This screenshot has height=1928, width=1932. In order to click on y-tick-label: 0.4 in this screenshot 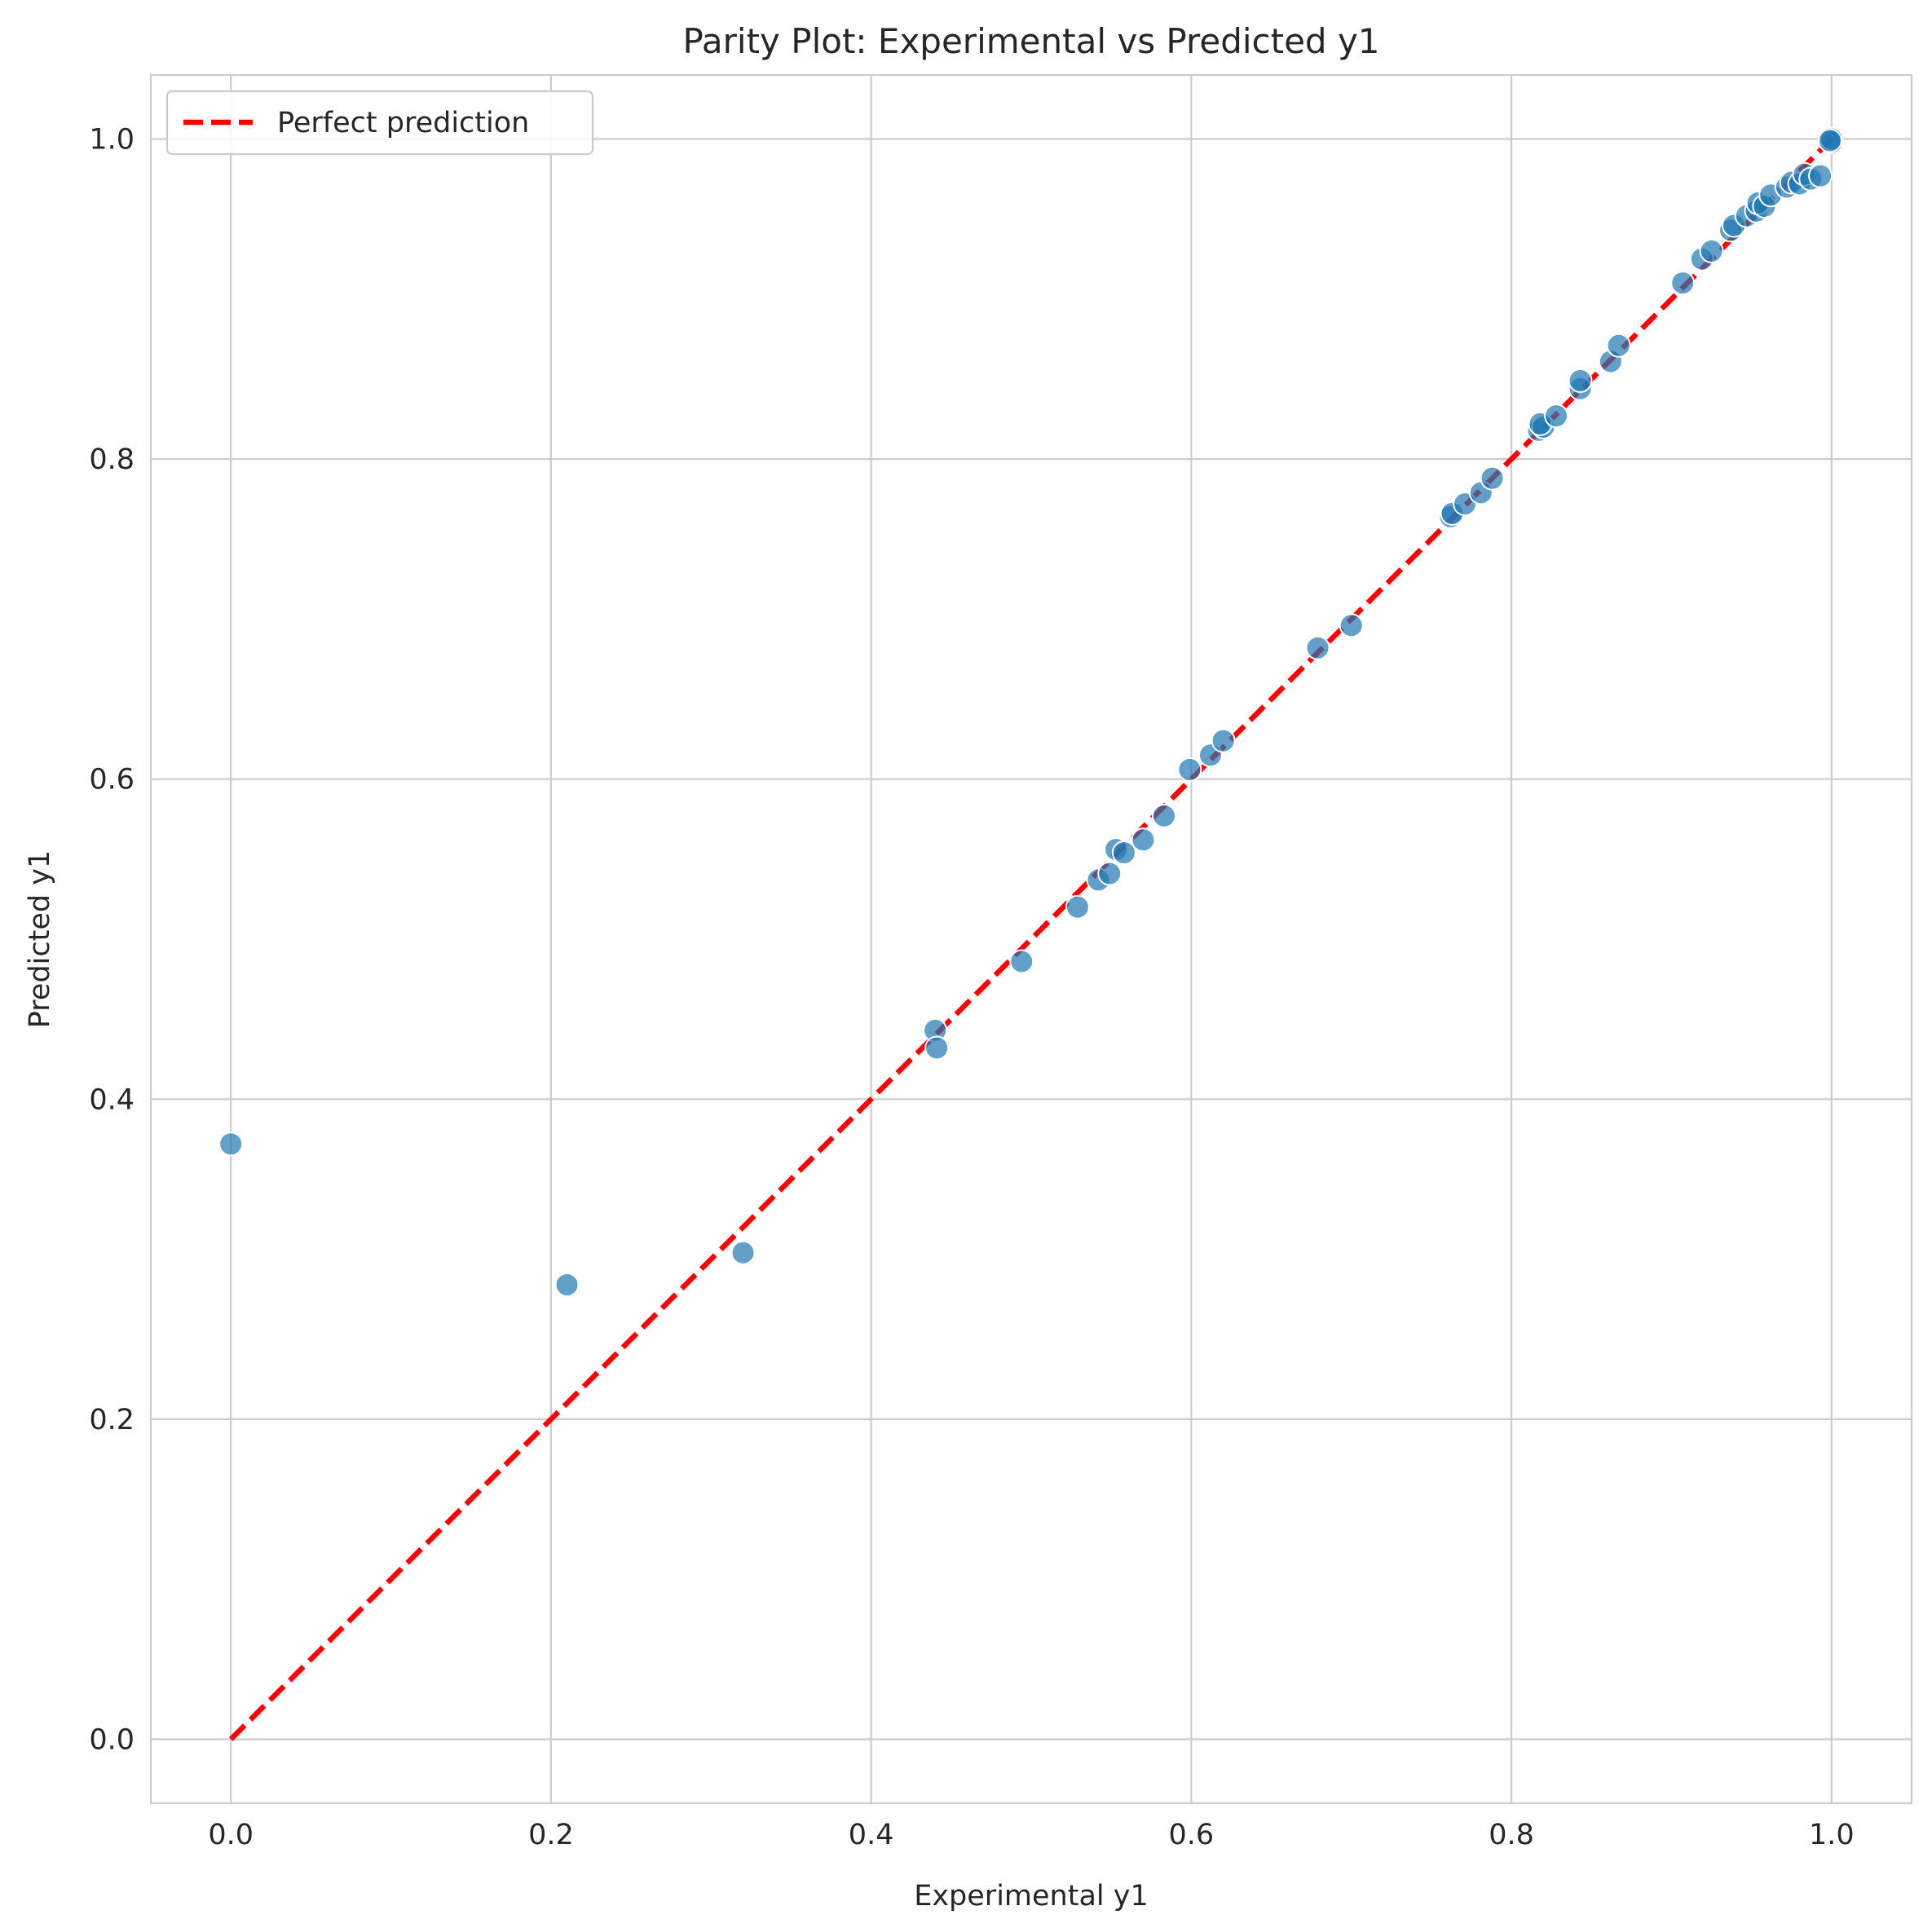, I will do `click(112, 1100)`.